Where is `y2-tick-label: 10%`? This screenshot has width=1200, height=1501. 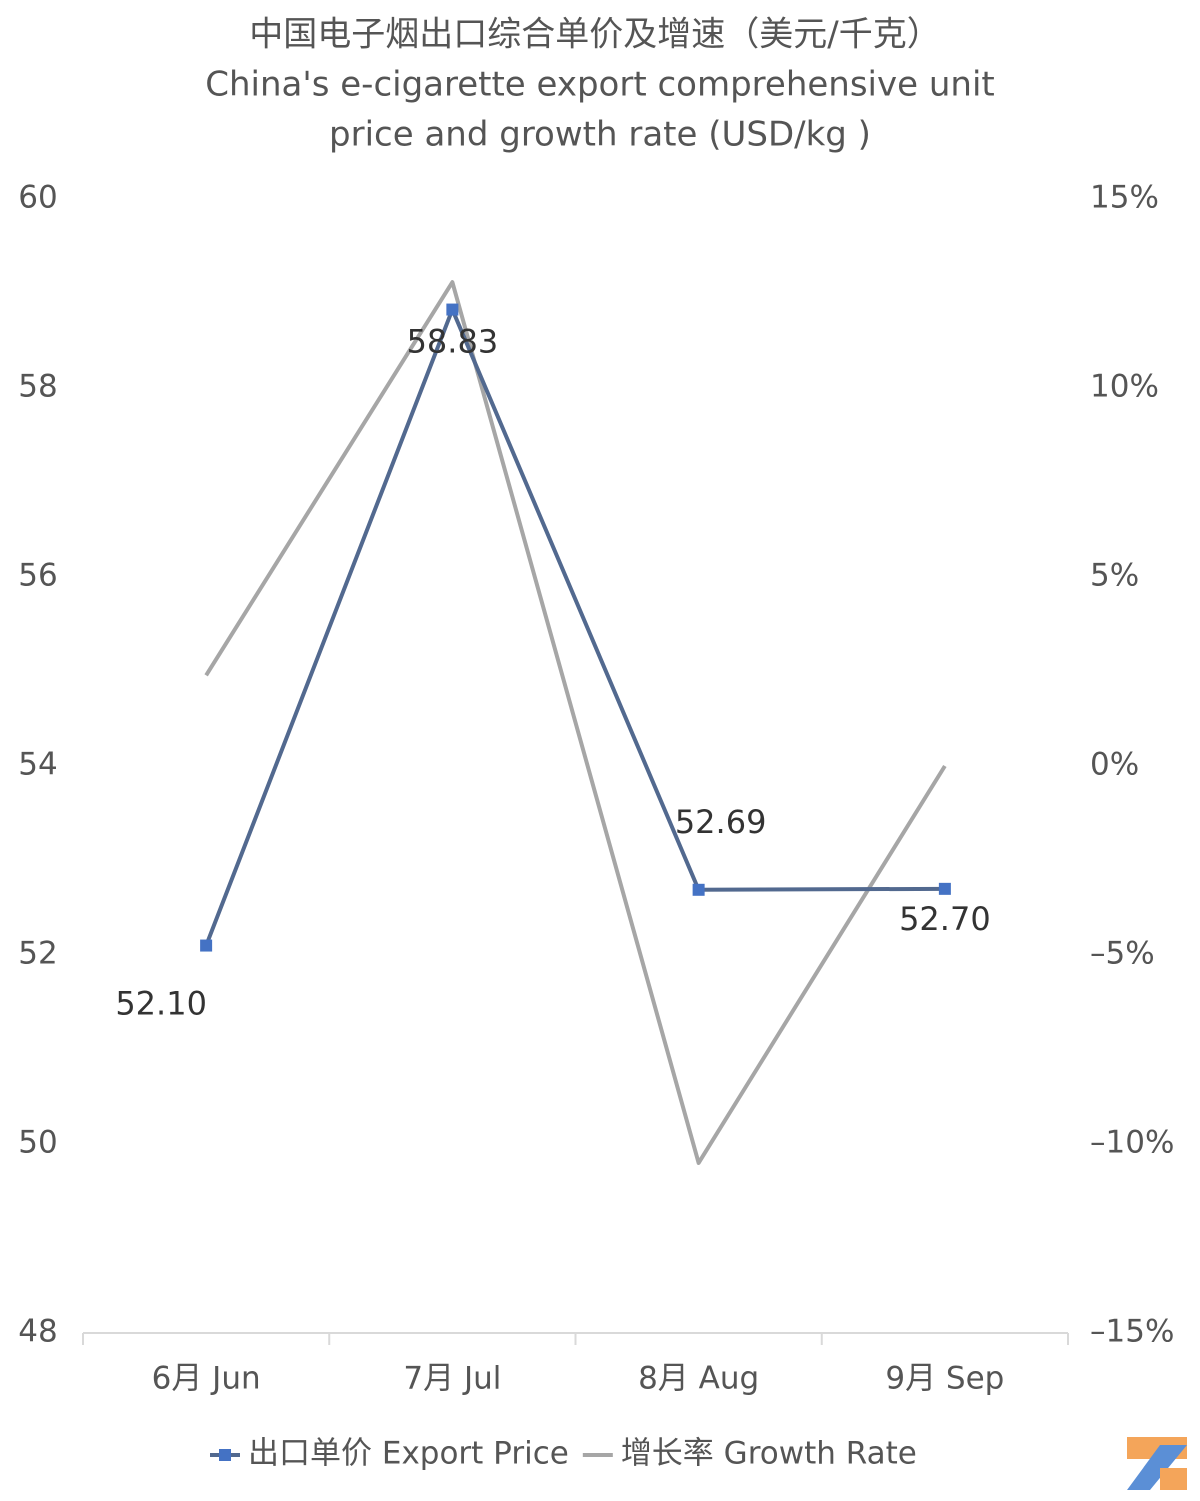 y2-tick-label: 10% is located at coordinates (1124, 387).